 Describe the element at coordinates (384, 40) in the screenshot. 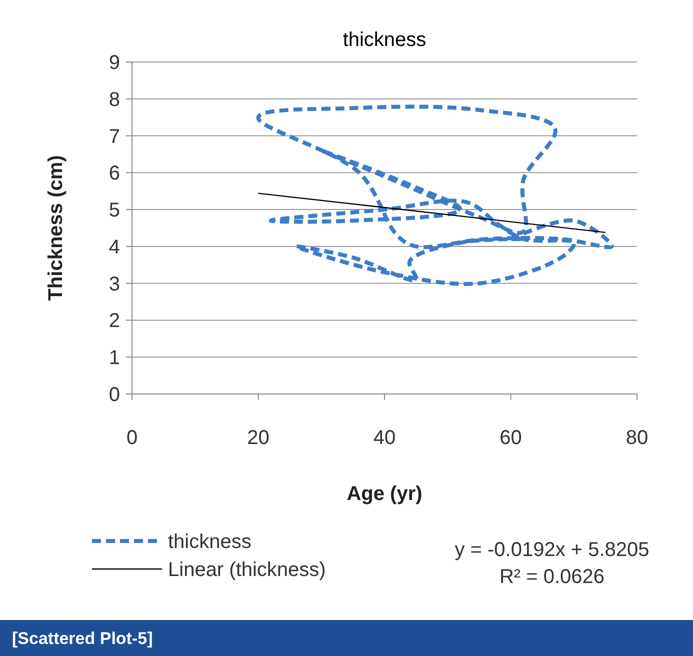

I see `chart-title: thickness` at that location.